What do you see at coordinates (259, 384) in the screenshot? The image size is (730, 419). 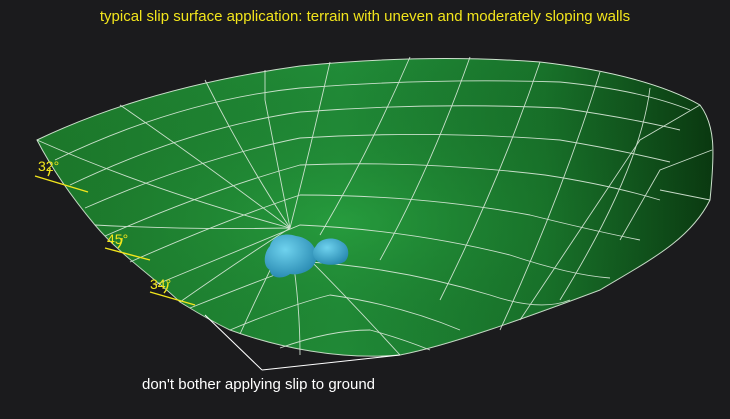 I see `ground-caption: don't bother applying slip to ground` at bounding box center [259, 384].